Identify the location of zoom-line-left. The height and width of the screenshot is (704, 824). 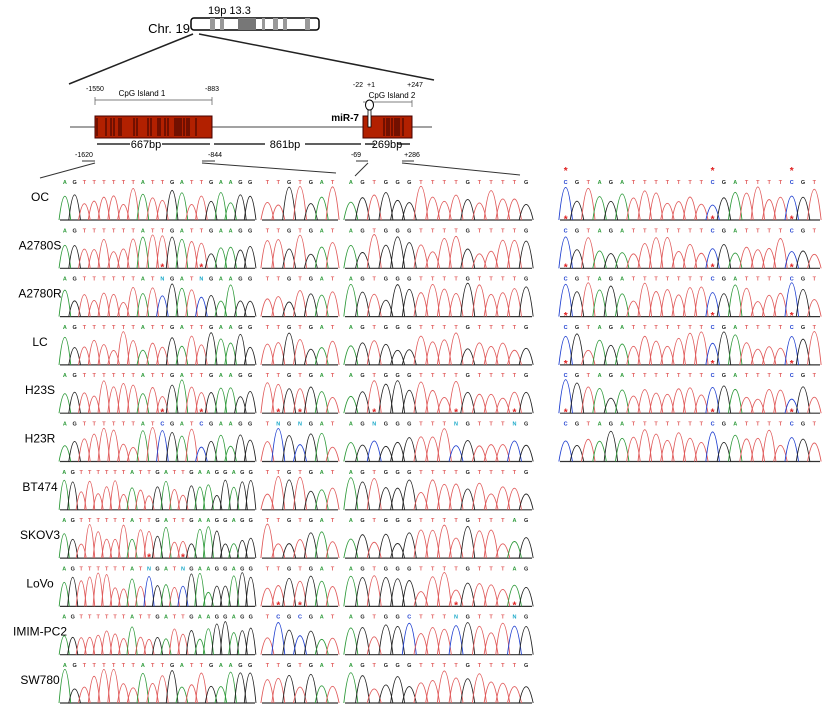
(131, 59).